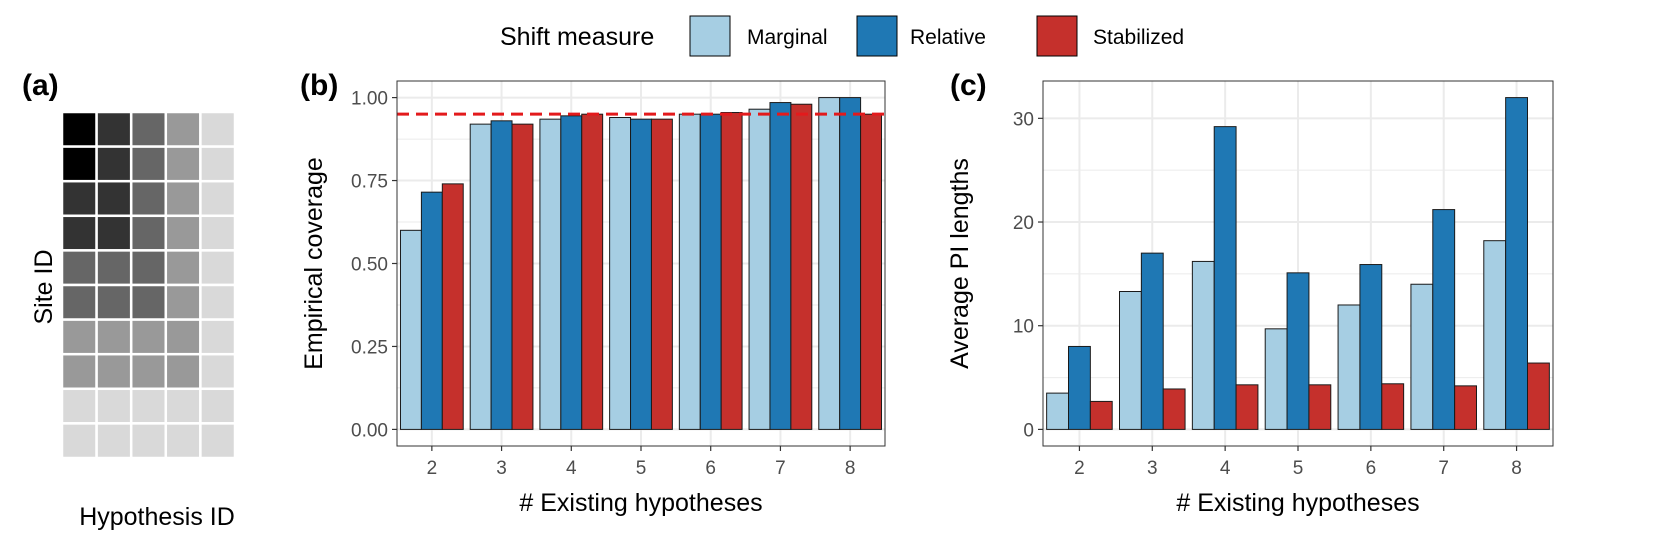 The image size is (1661, 554). Describe the element at coordinates (787, 37) in the screenshot. I see `legend-label-marginal: Marginal` at that location.